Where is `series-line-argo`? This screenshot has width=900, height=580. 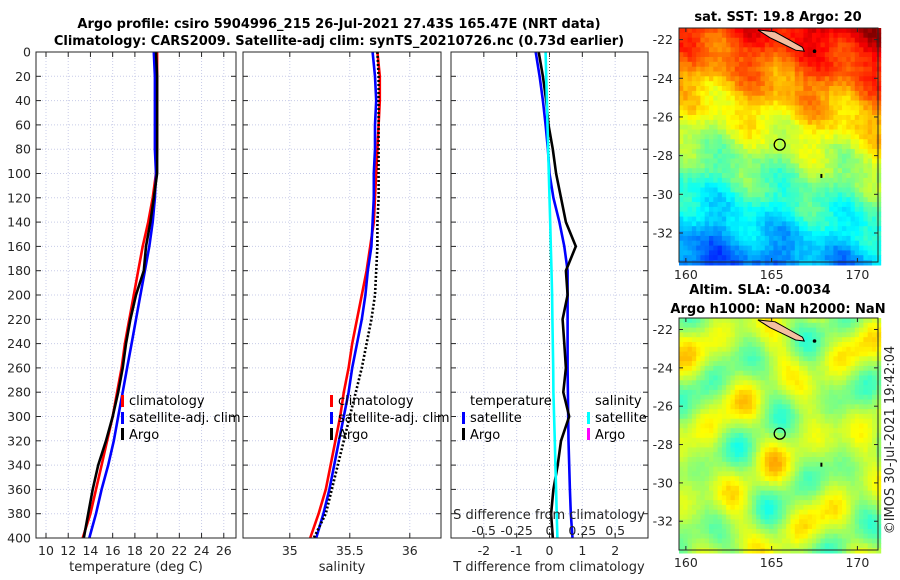 series-line-argo is located at coordinates (120, 295).